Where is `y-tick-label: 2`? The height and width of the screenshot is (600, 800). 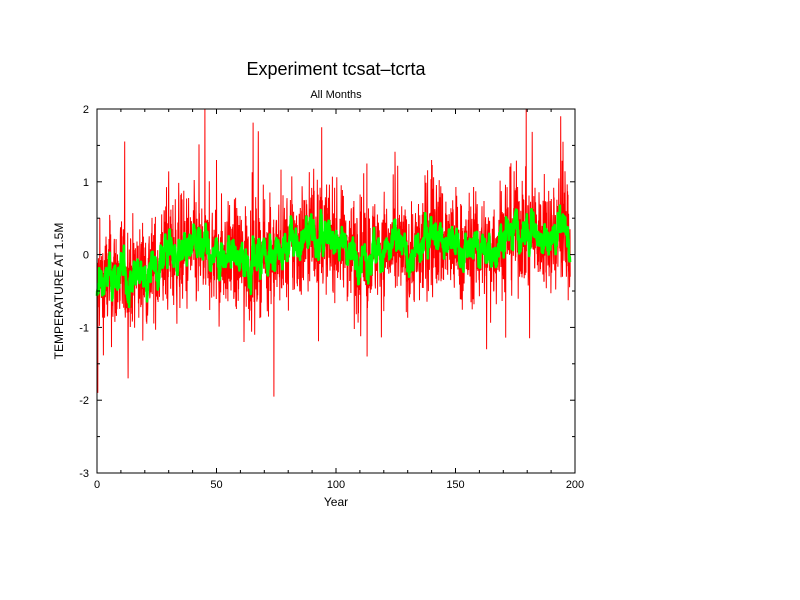
y-tick-label: 2 is located at coordinates (86, 110).